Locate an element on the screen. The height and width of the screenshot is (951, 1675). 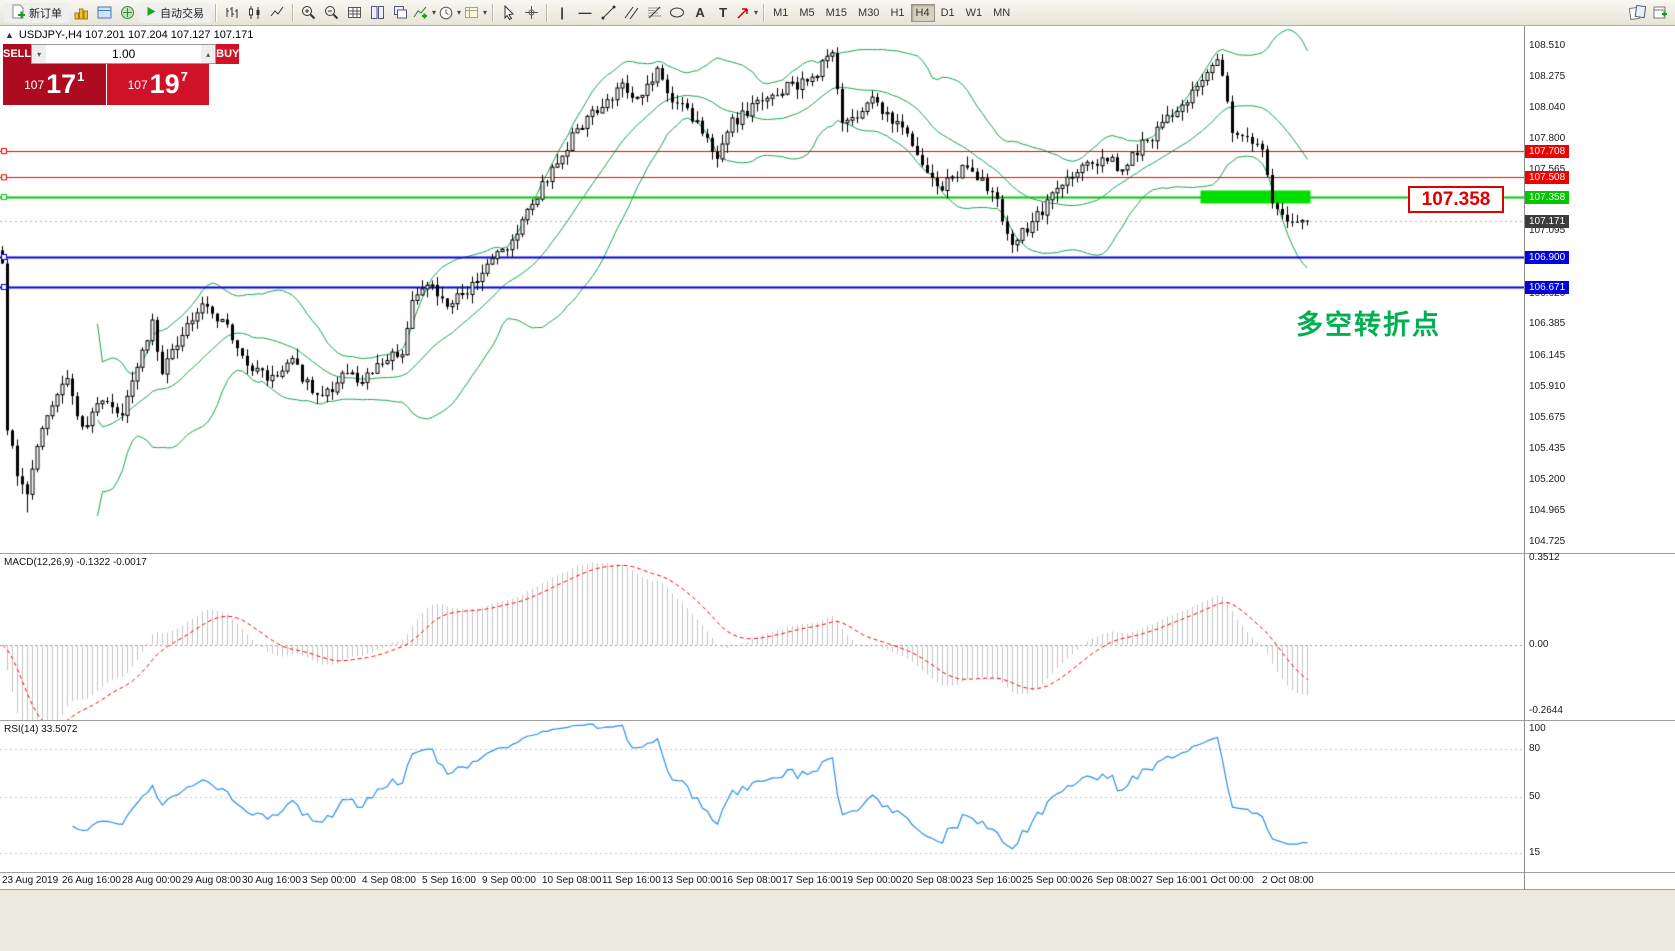
fibonacci-icon is located at coordinates (654, 13).